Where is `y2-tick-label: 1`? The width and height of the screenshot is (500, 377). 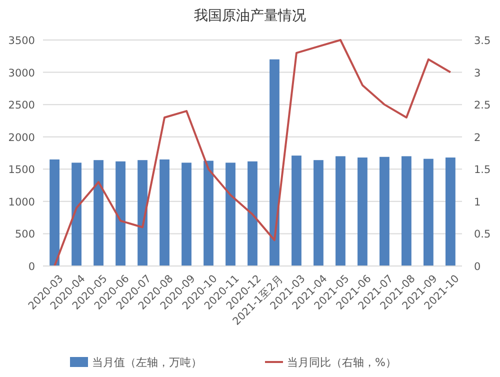
y2-tick-label: 1 is located at coordinates (477, 202).